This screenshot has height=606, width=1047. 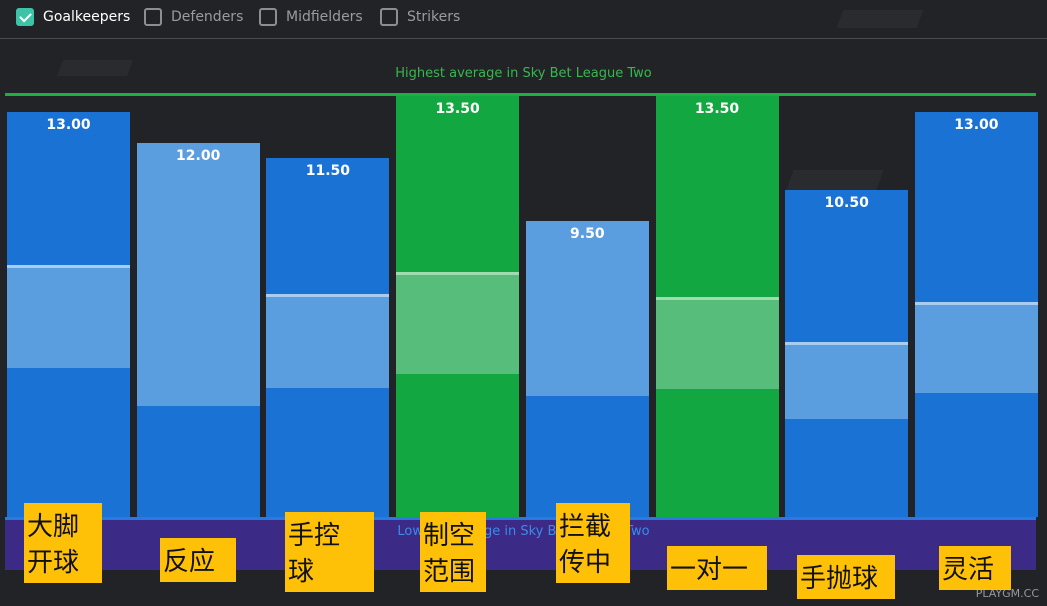 I want to click on attribute-label-line: 球, so click(x=301, y=572).